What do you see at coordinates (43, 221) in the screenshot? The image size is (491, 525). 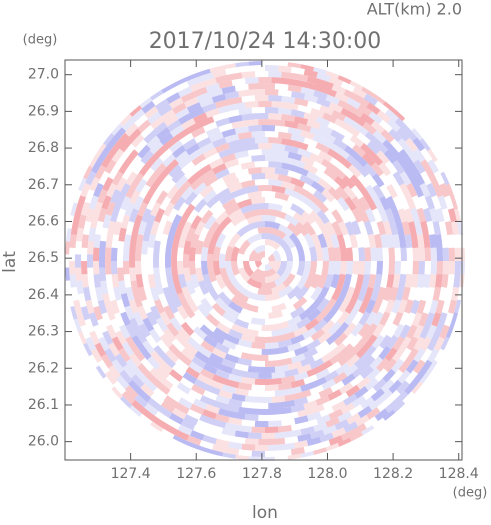 I see `y-tick-label: 26.6` at bounding box center [43, 221].